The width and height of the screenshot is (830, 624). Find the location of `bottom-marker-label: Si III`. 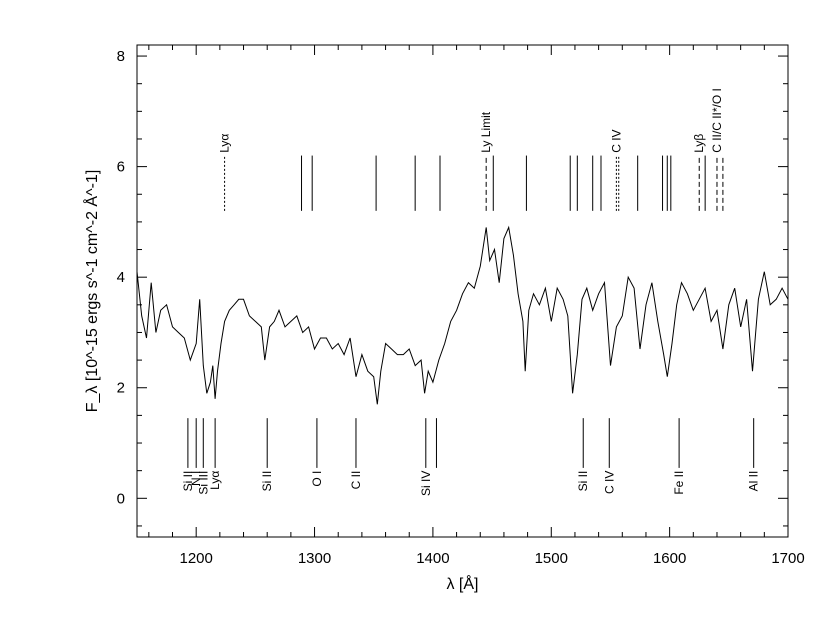

bottom-marker-label: Si III is located at coordinates (203, 483).